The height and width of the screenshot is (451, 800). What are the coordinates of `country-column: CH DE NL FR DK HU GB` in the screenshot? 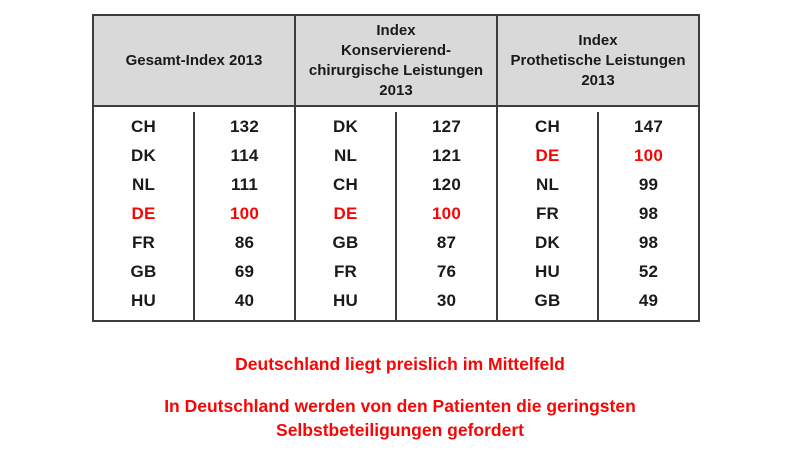 It's located at (548, 216).